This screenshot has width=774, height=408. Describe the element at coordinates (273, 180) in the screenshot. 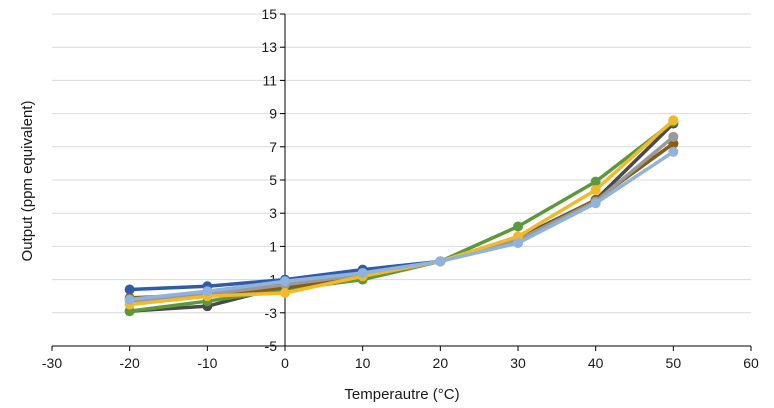

I see `y-tick-label: 5` at that location.